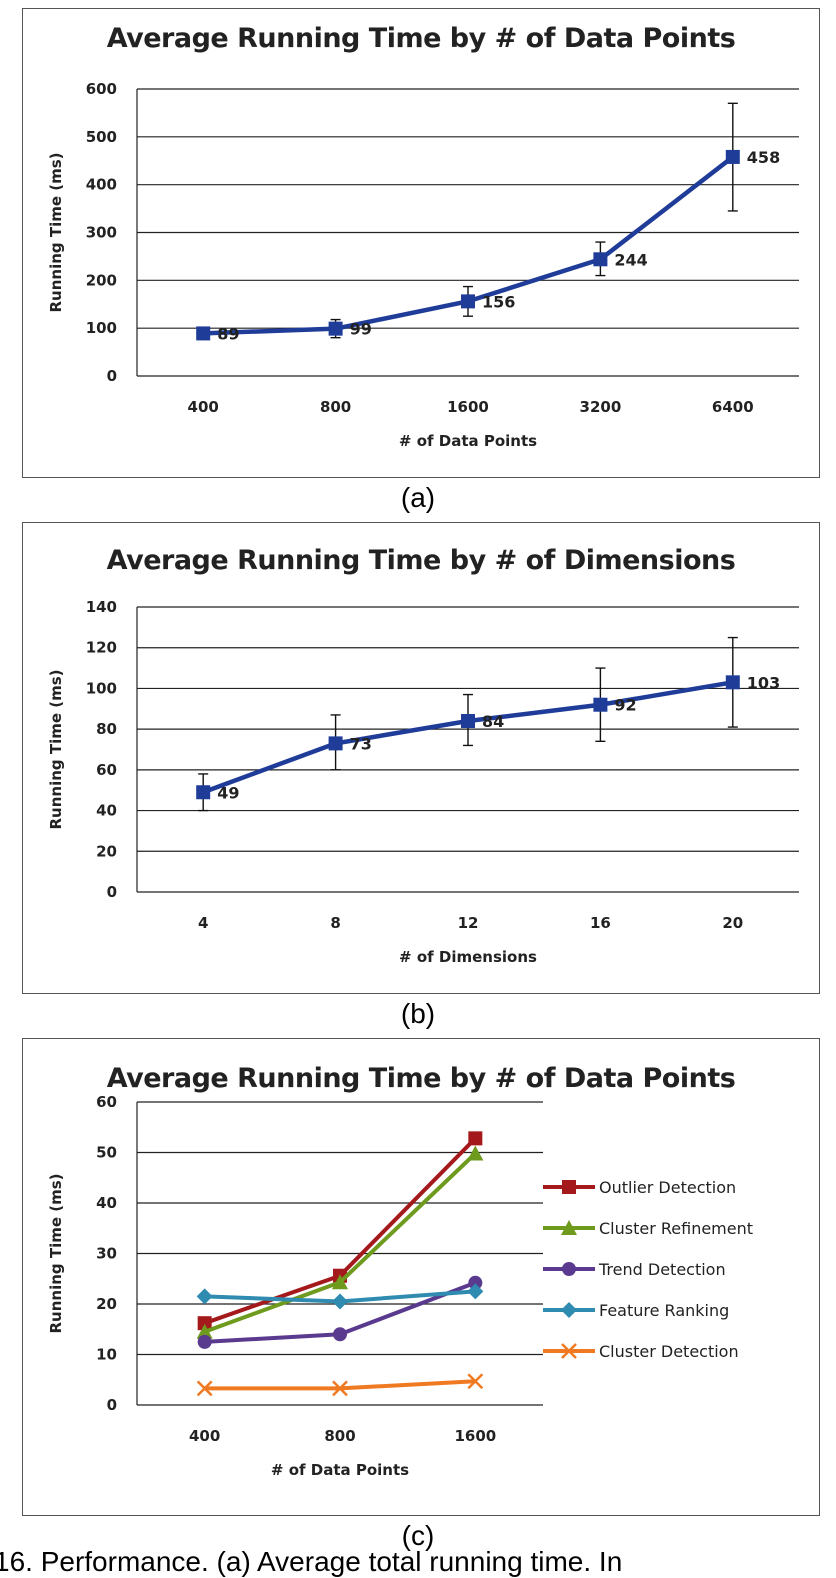 The width and height of the screenshot is (836, 1578). Describe the element at coordinates (664, 1310) in the screenshot. I see `legend-label: Feature Ranking` at that location.